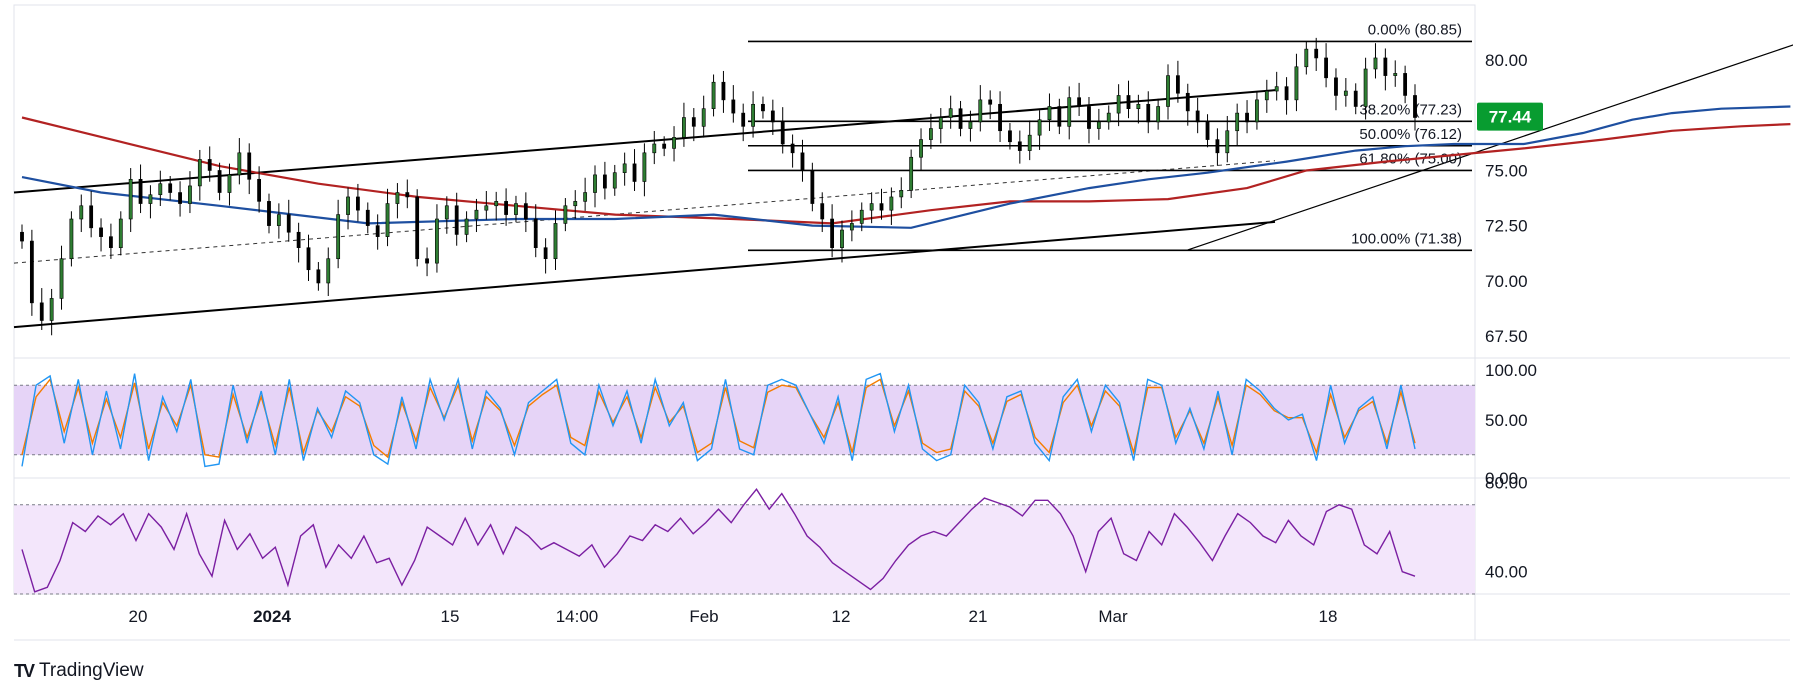 The height and width of the screenshot is (697, 1793). Describe the element at coordinates (1506, 336) in the screenshot. I see `price-axis-tick: 67.50` at that location.